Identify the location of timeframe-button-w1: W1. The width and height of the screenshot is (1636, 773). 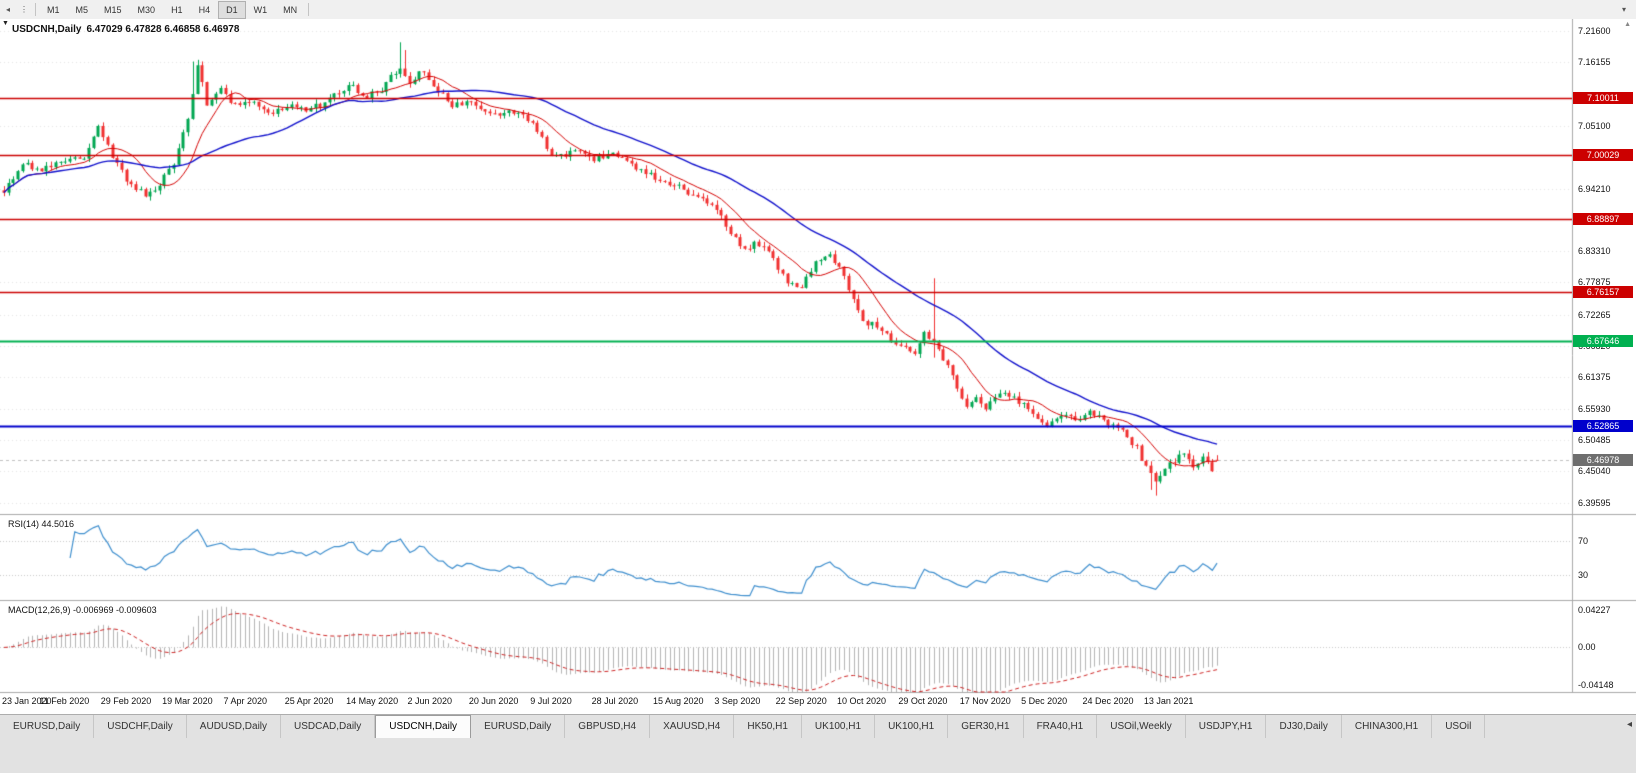
(260, 9).